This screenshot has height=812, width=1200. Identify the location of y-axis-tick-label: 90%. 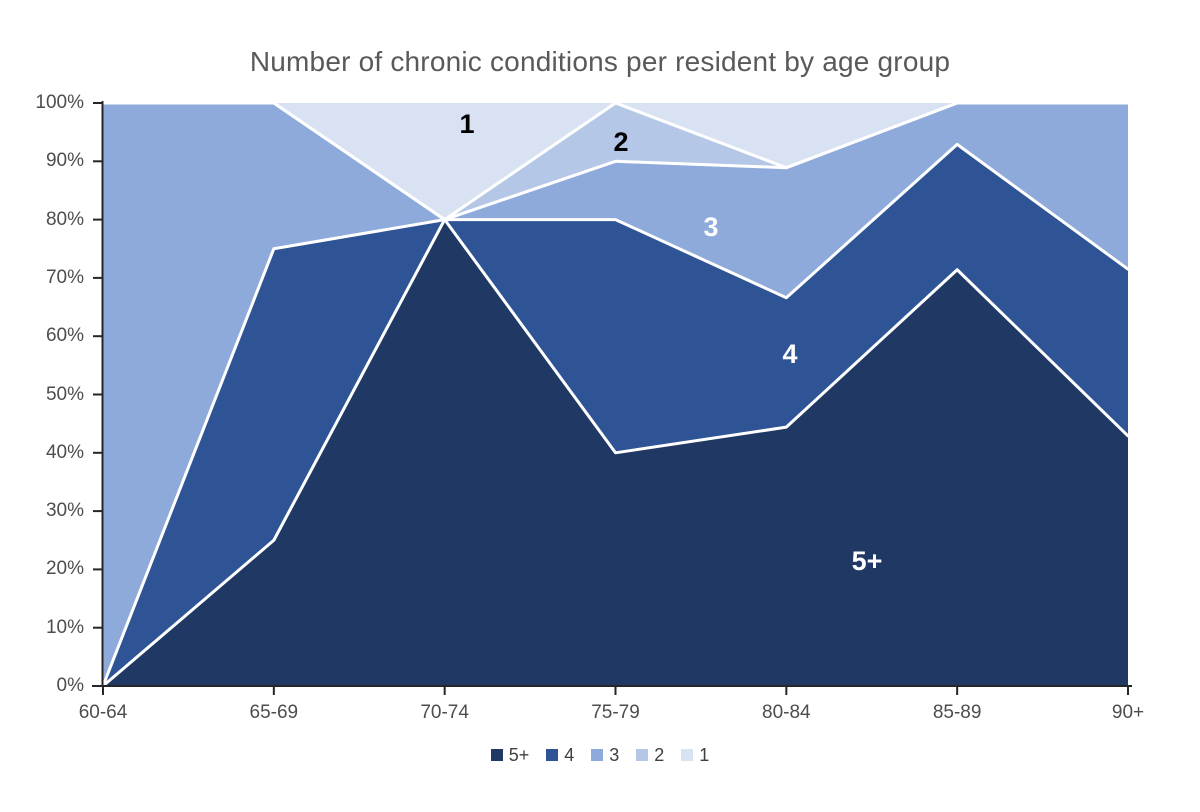
(64, 161).